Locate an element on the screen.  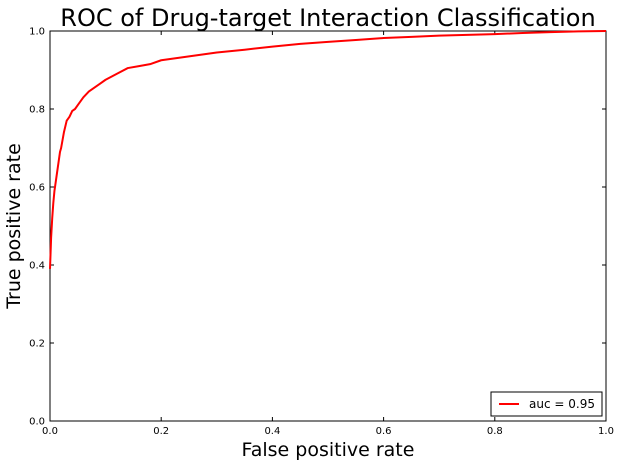
x-tick-label: 1.0 is located at coordinates (606, 431).